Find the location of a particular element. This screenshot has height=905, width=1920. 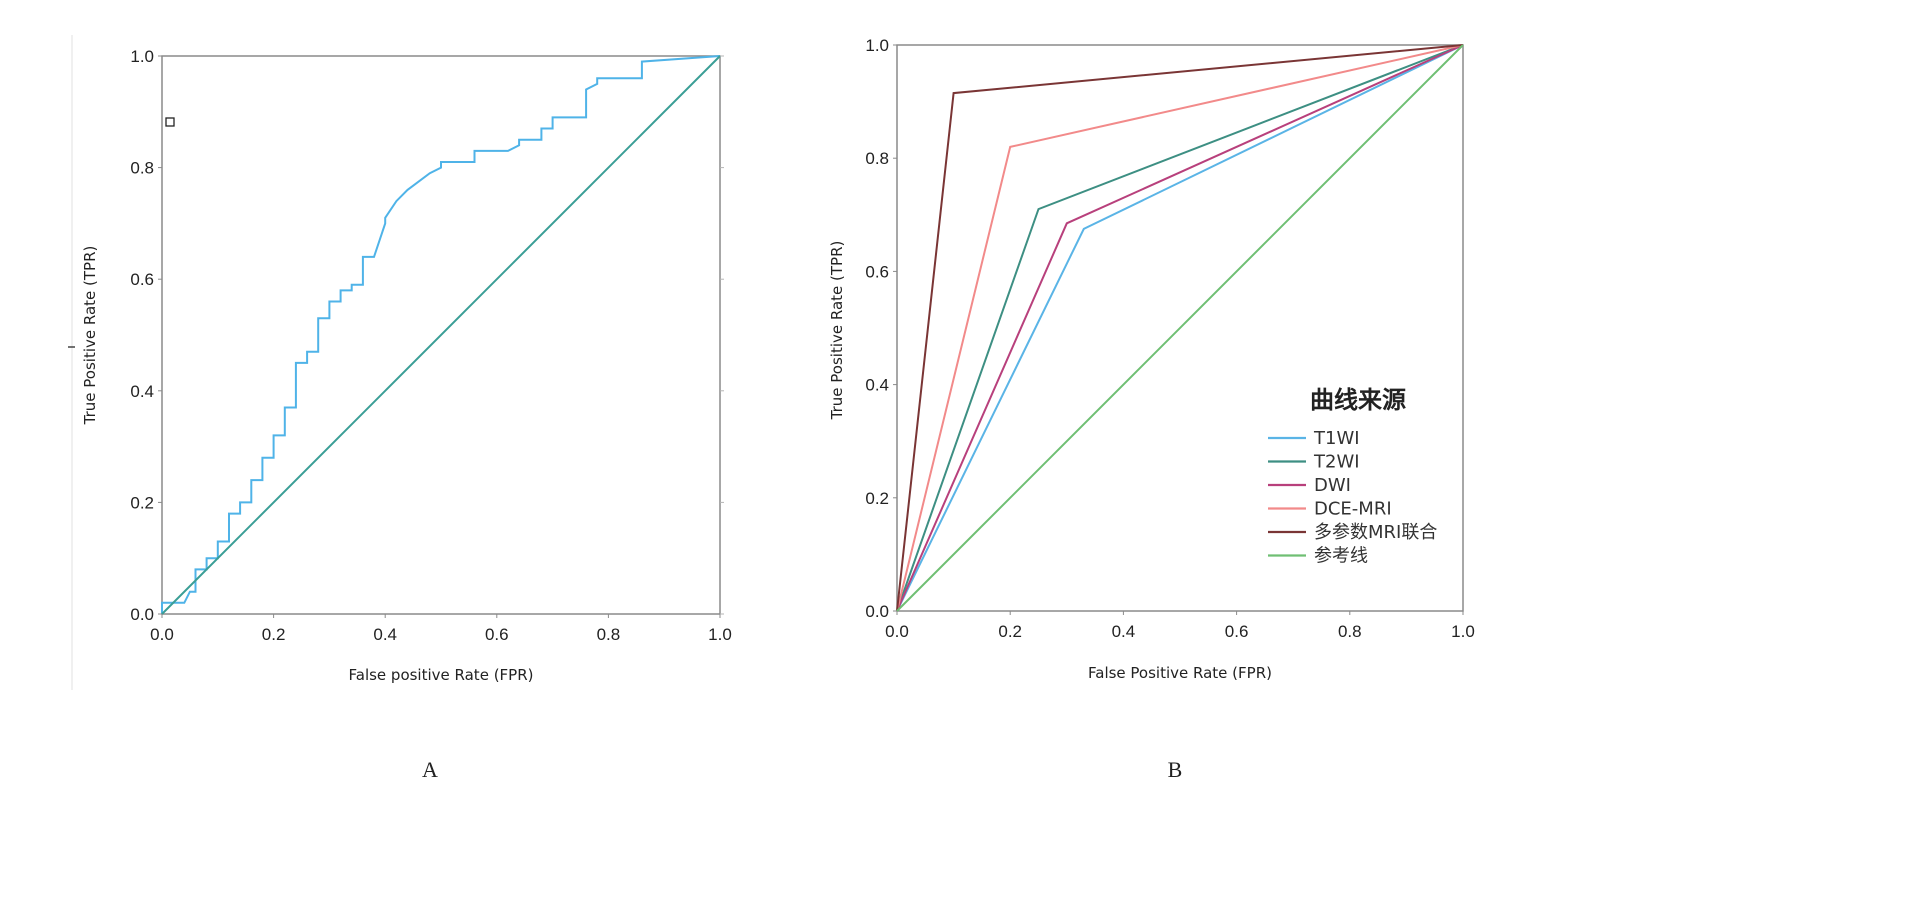

y-tick-label-b: 0.4 is located at coordinates (877, 385).